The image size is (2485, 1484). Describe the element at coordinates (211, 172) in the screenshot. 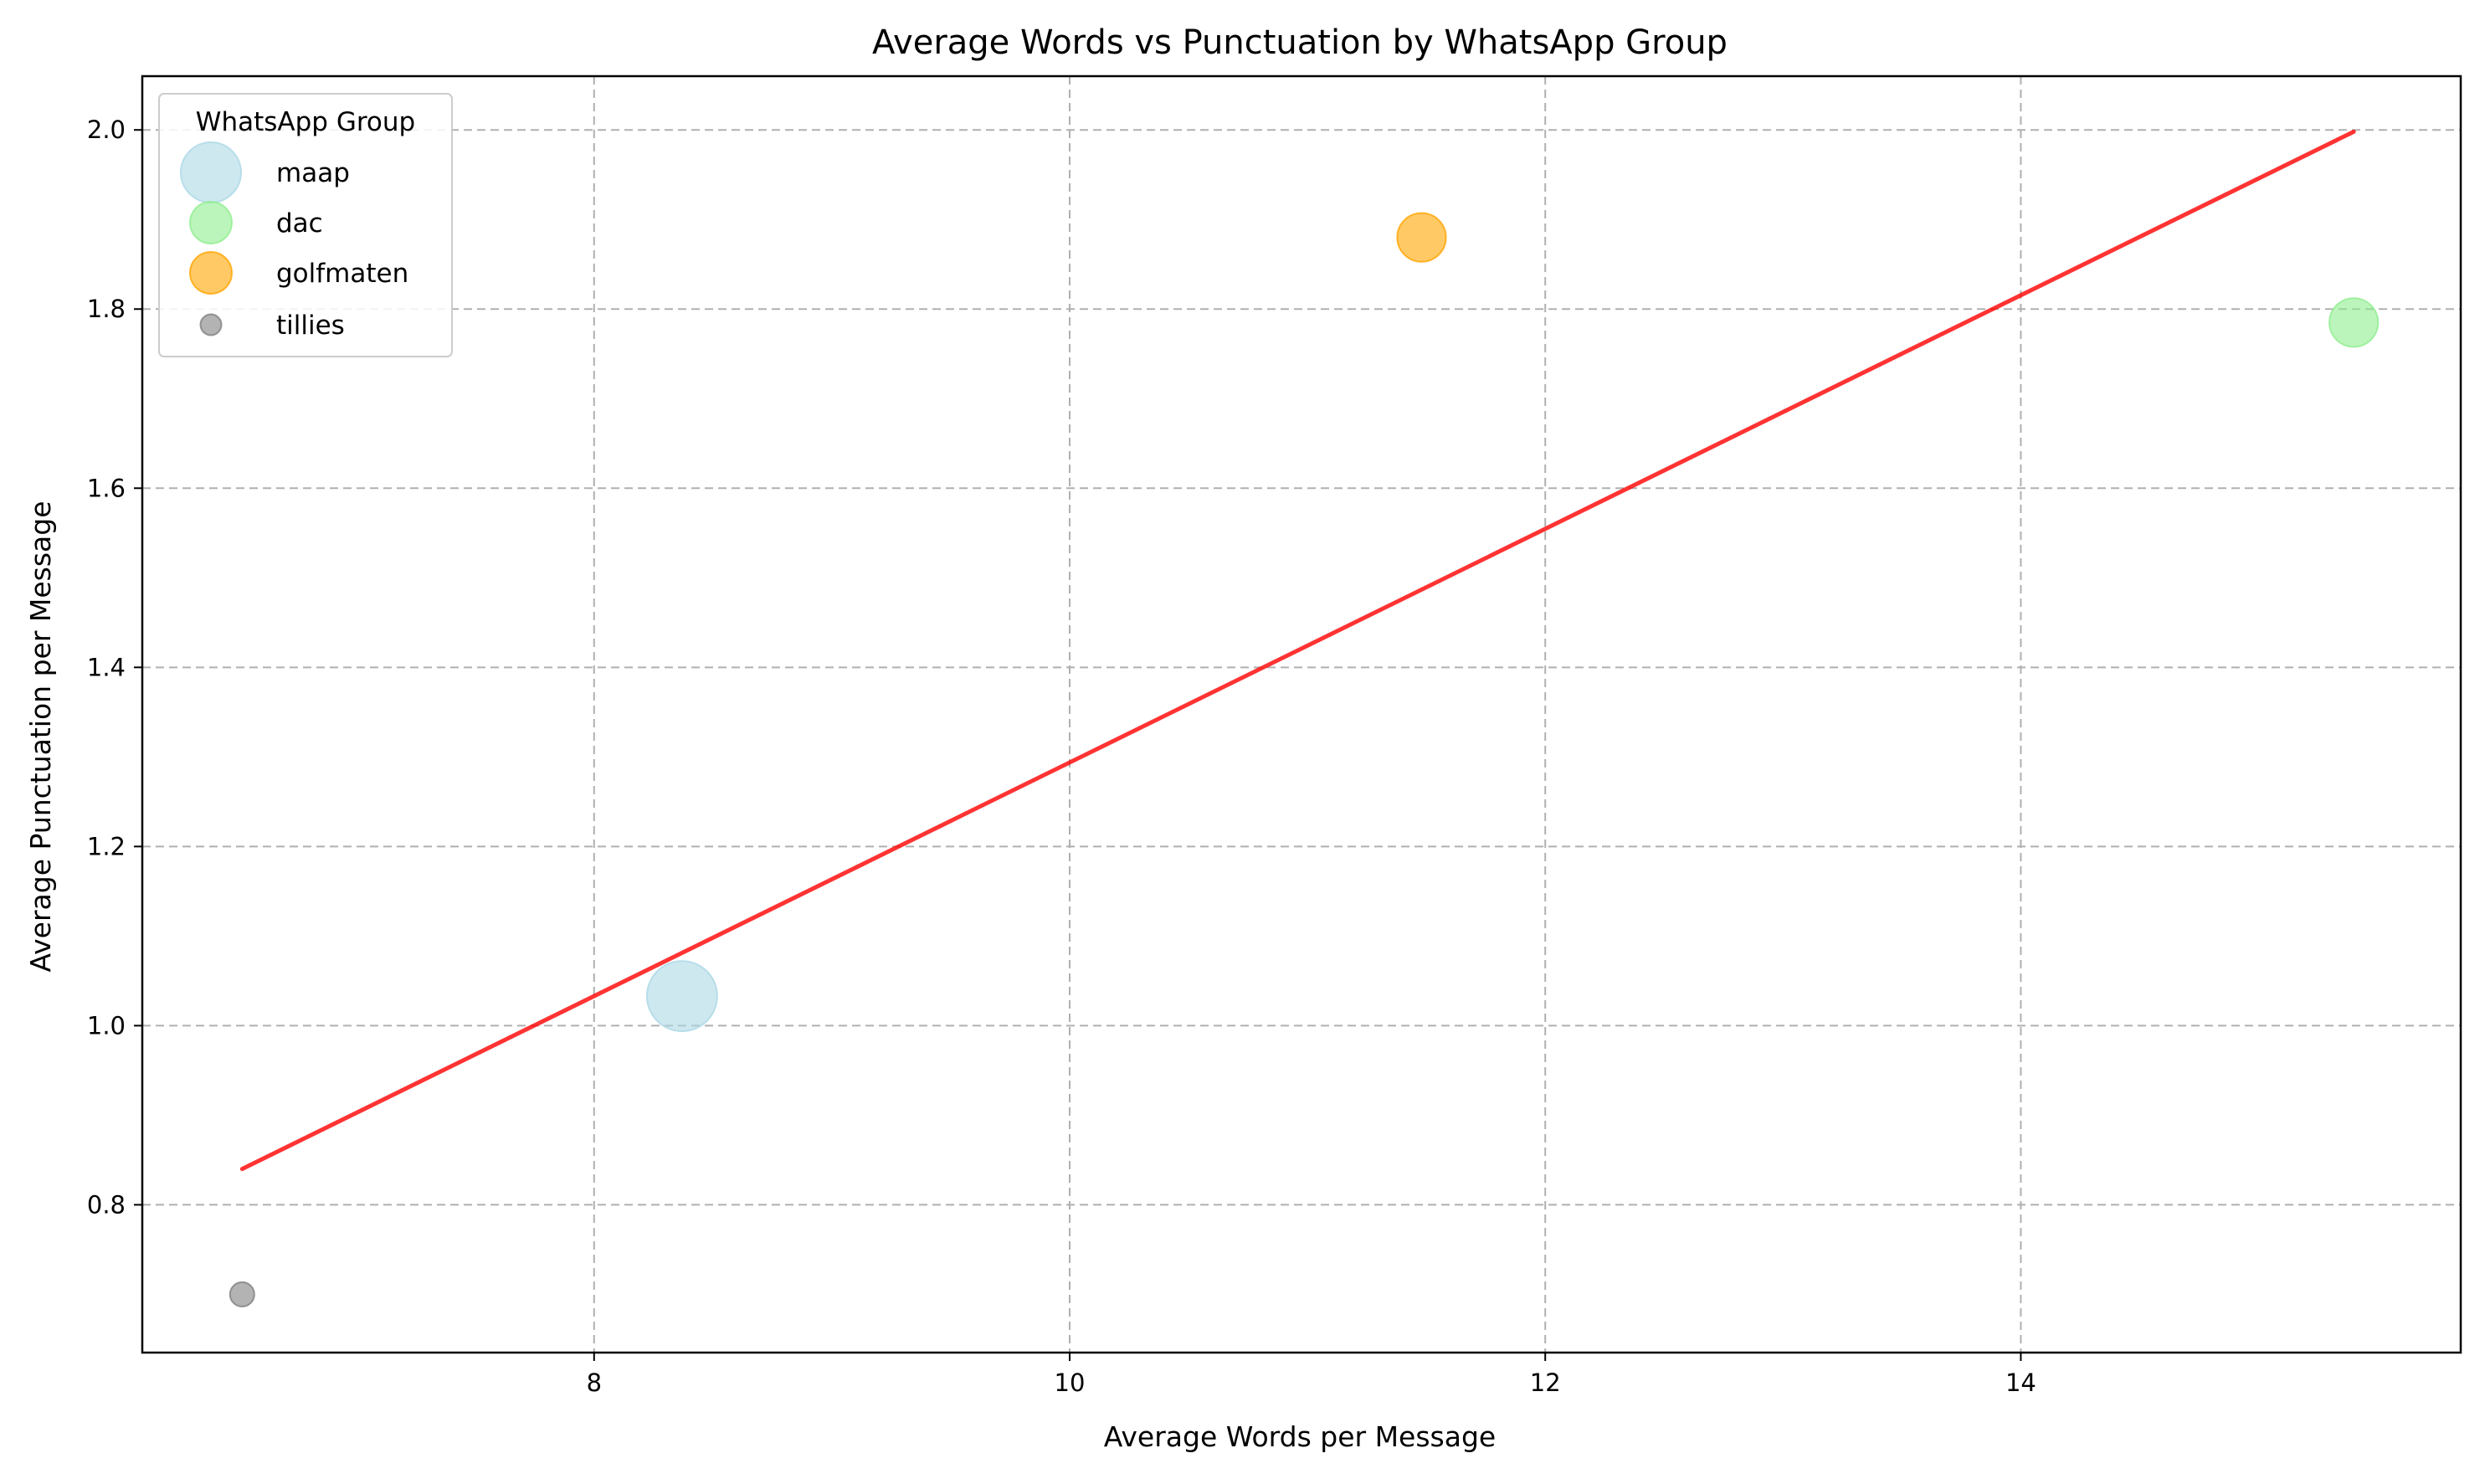

I see `legend-marker-maap` at that location.